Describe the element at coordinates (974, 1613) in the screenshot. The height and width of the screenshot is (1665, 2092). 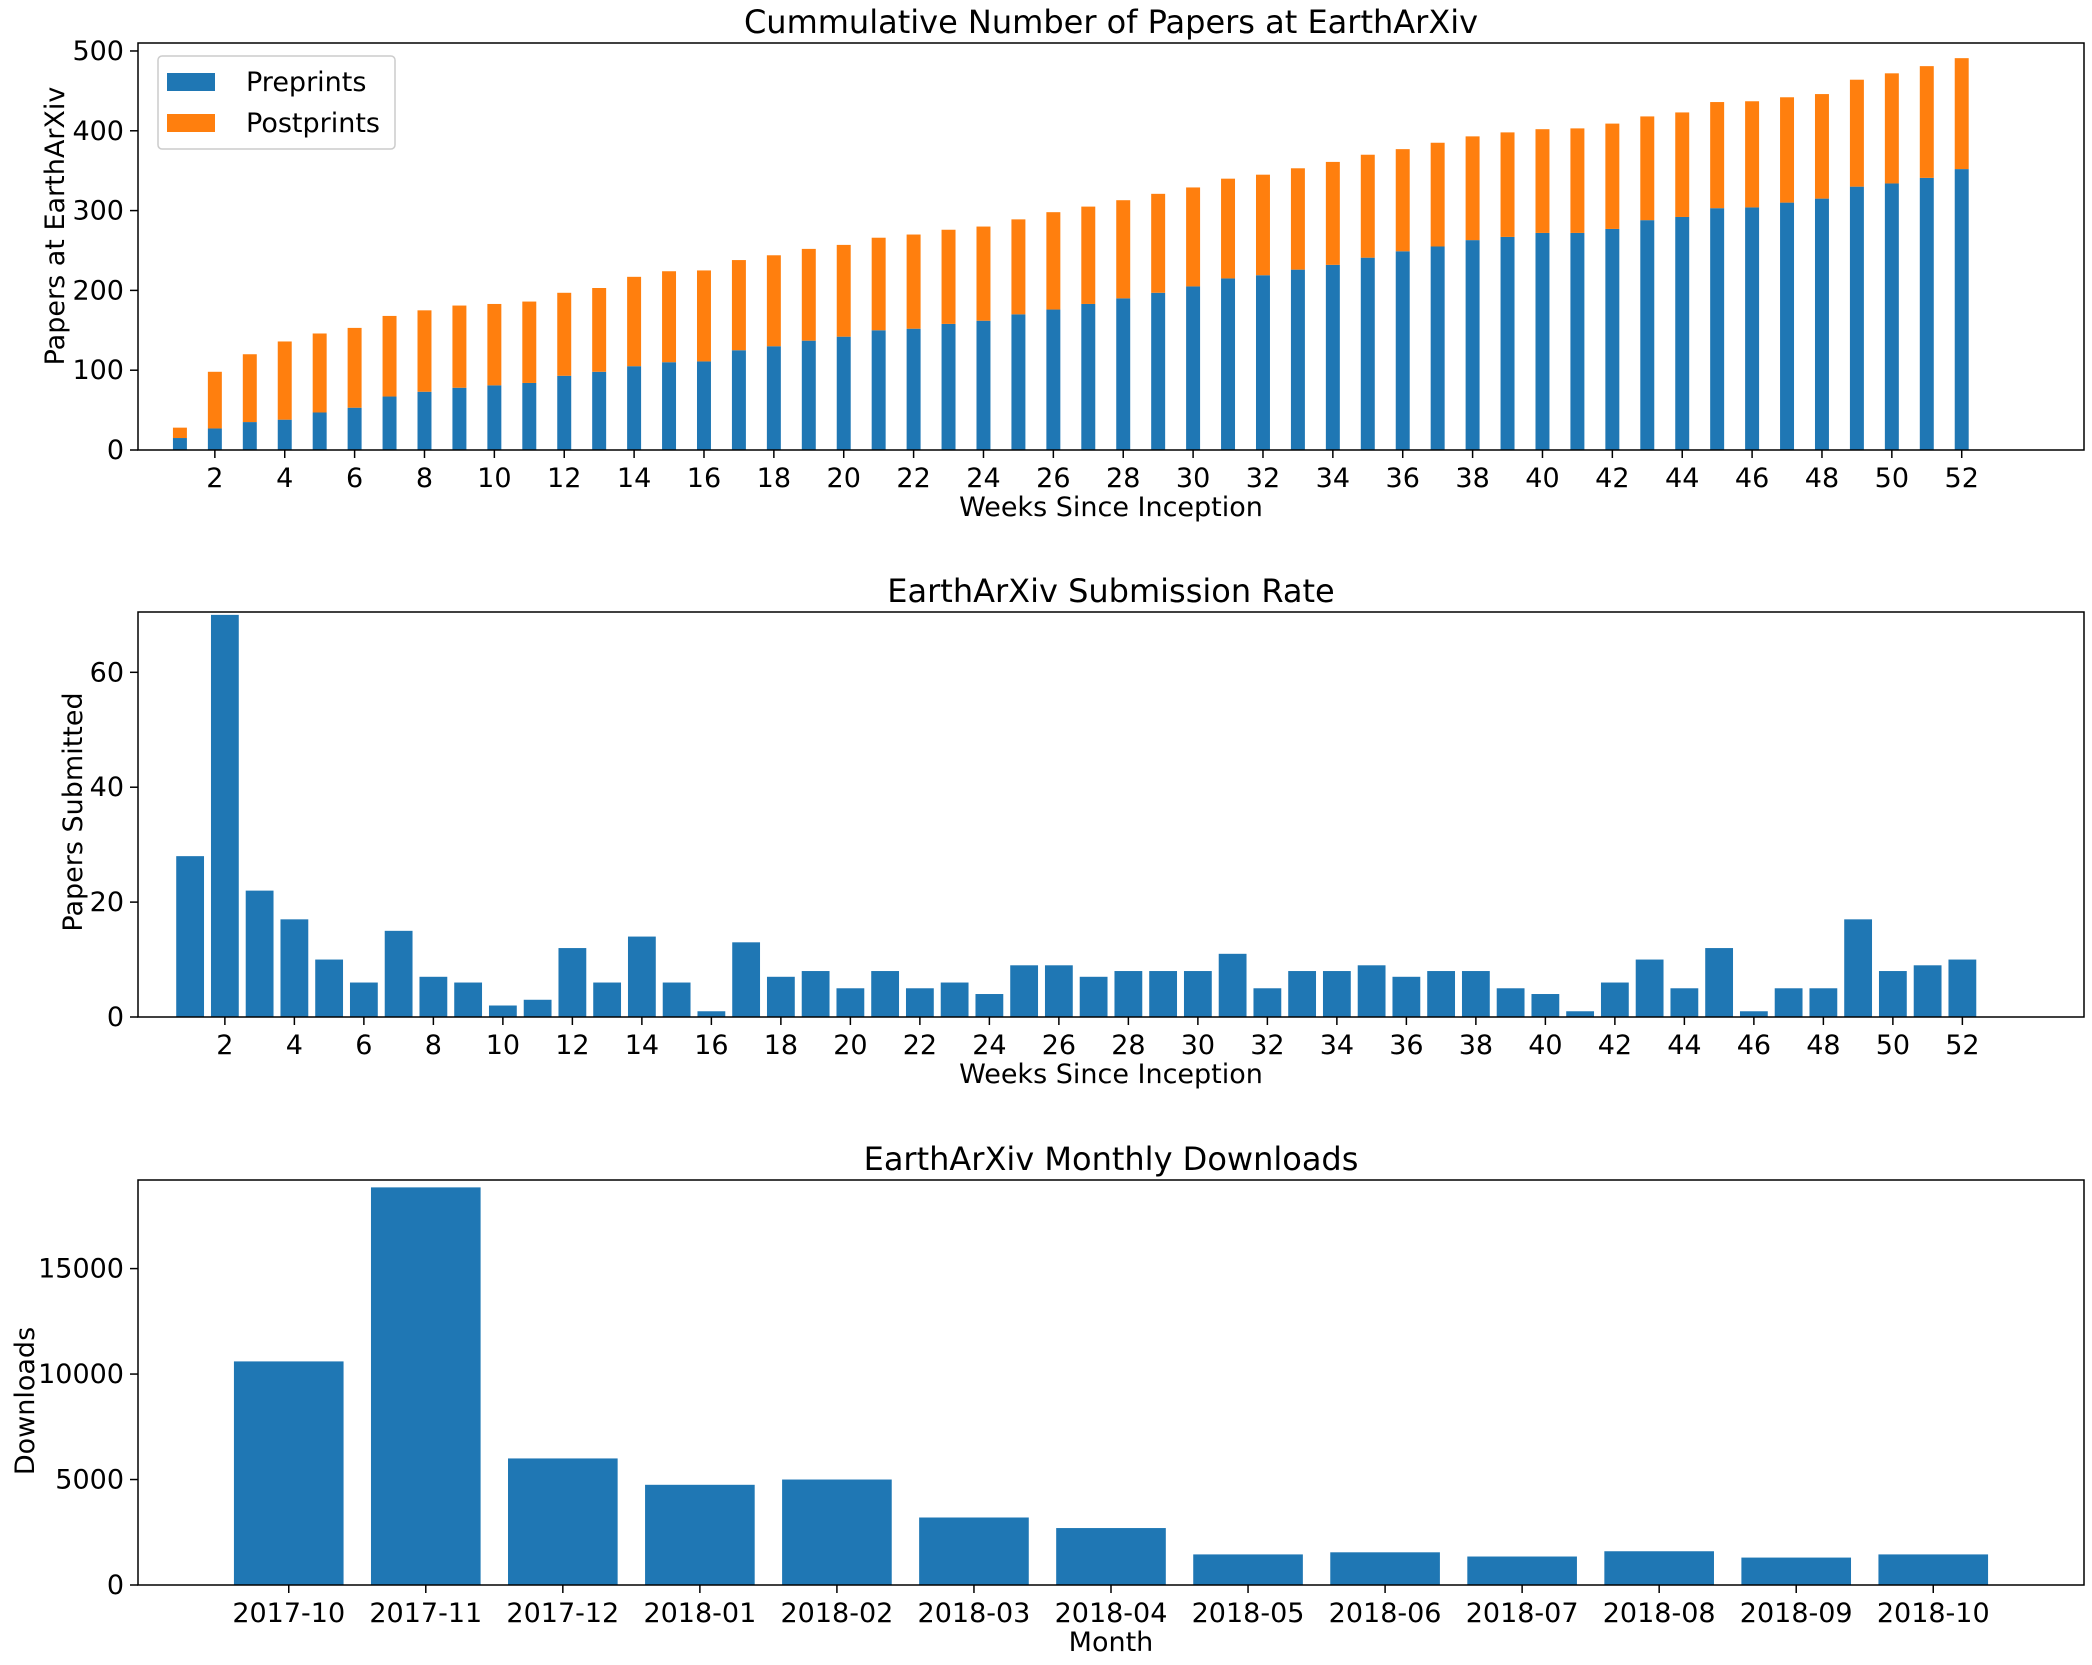
I see `downloads-xtick-label: 2018-03` at that location.